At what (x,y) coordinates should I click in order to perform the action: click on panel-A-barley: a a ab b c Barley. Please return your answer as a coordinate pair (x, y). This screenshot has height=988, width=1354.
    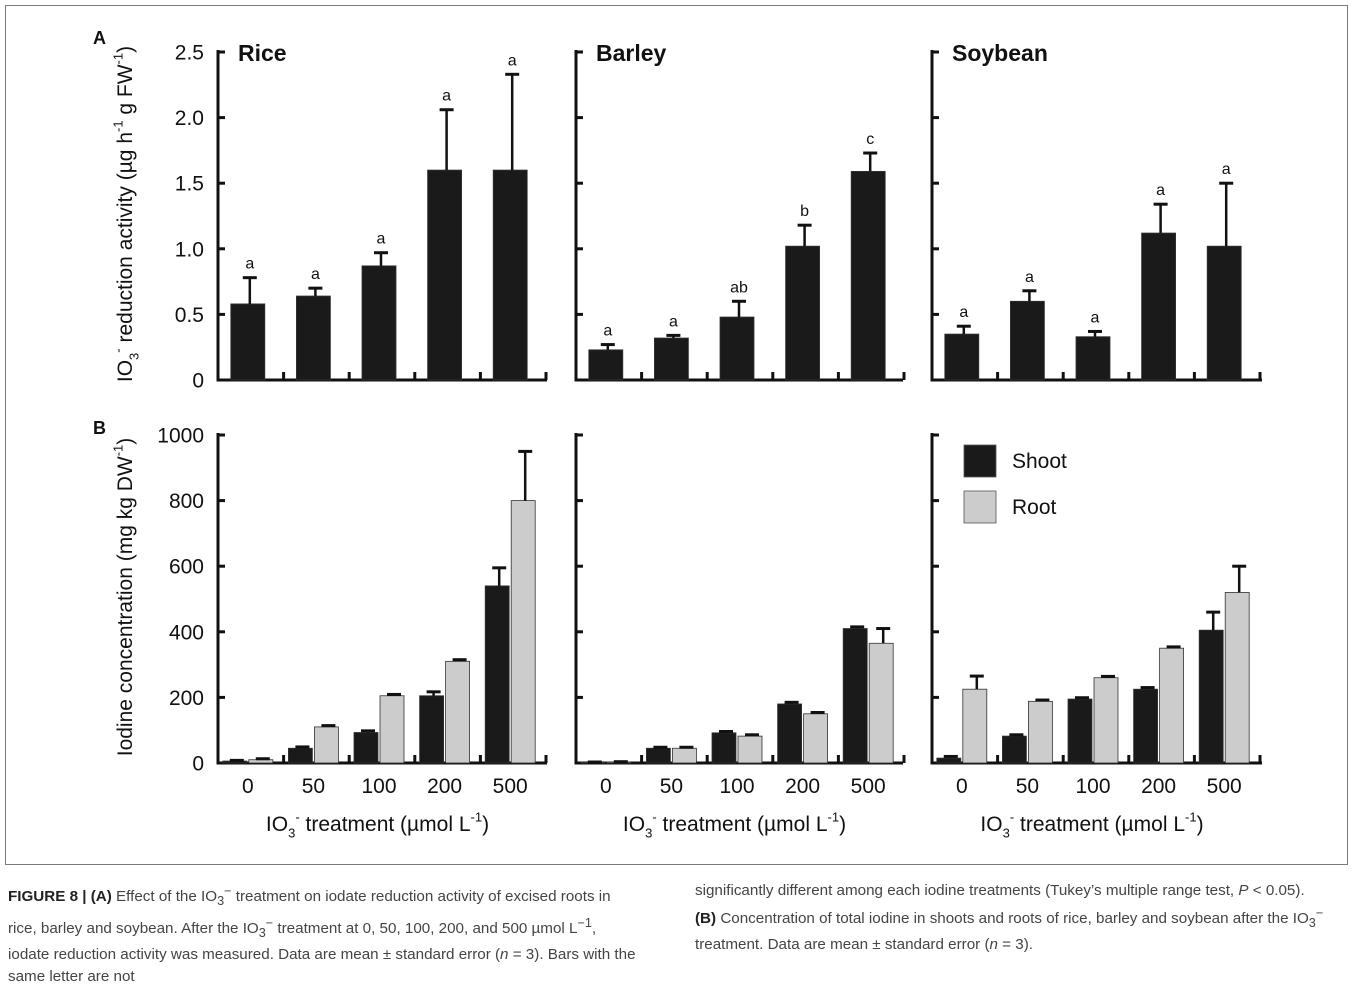
    Looking at the image, I should click on (740, 211).